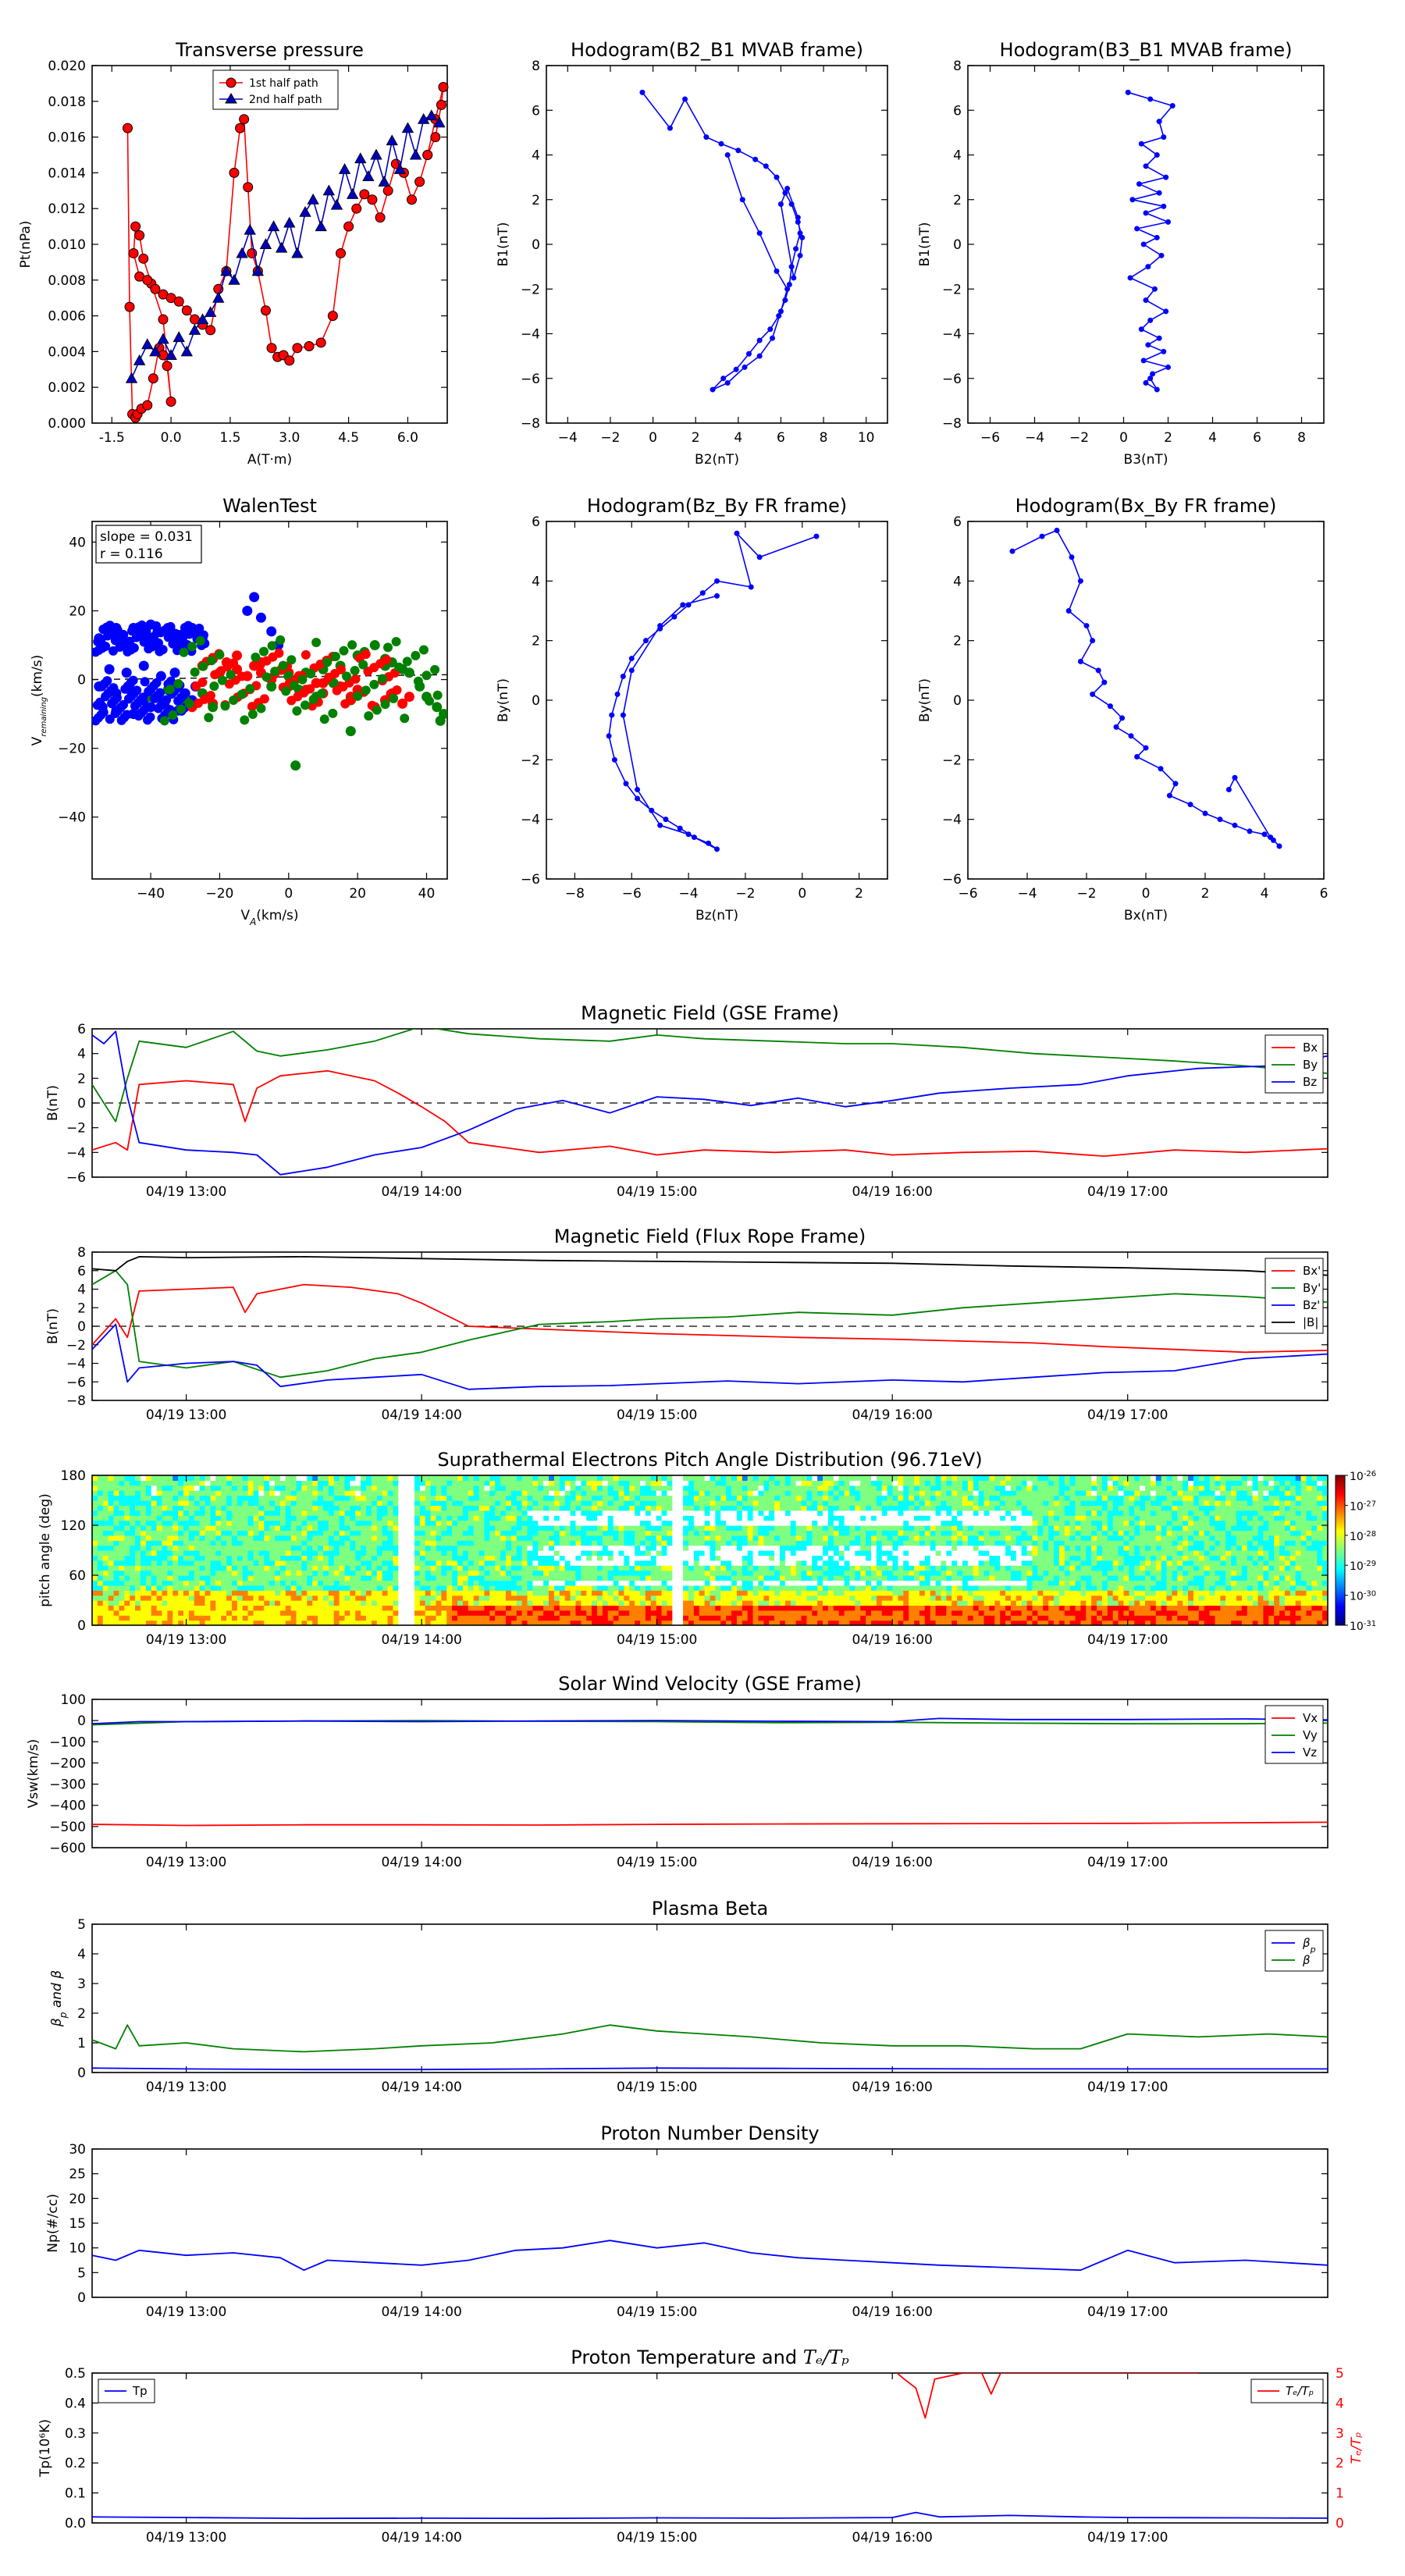 Image resolution: width=1405 pixels, height=2576 pixels. I want to click on y-tick-label: −4, so click(76, 1364).